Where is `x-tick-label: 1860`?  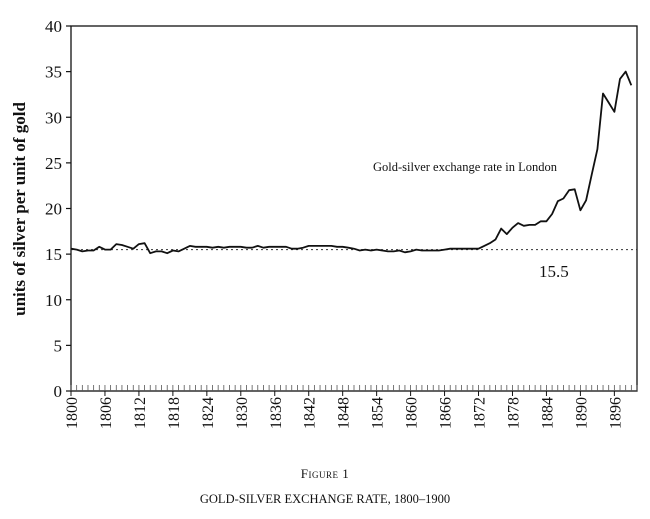 x-tick-label: 1860 is located at coordinates (412, 413).